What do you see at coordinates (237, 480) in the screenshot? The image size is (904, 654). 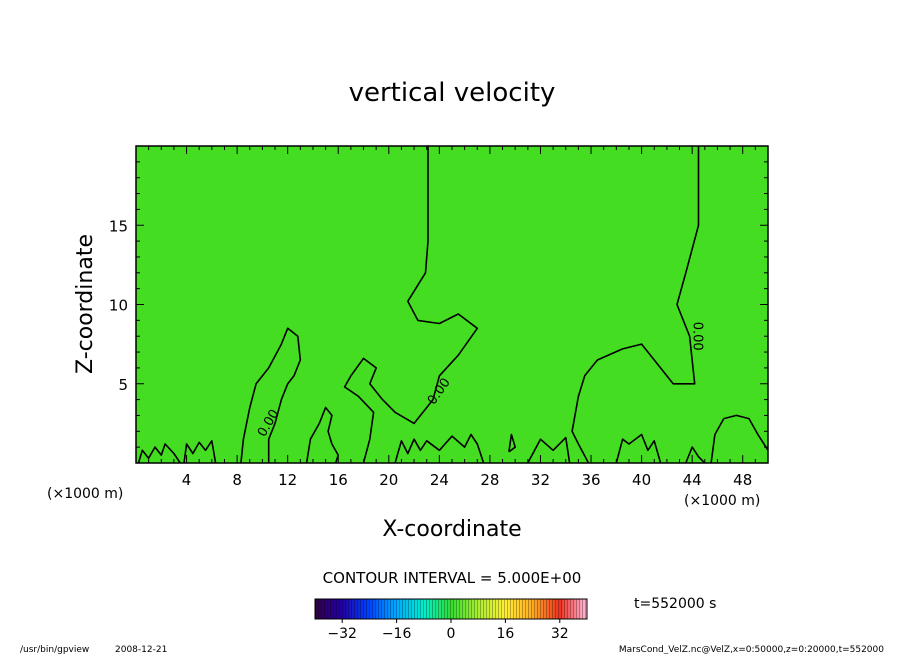 I see `x-tick-label: 8` at bounding box center [237, 480].